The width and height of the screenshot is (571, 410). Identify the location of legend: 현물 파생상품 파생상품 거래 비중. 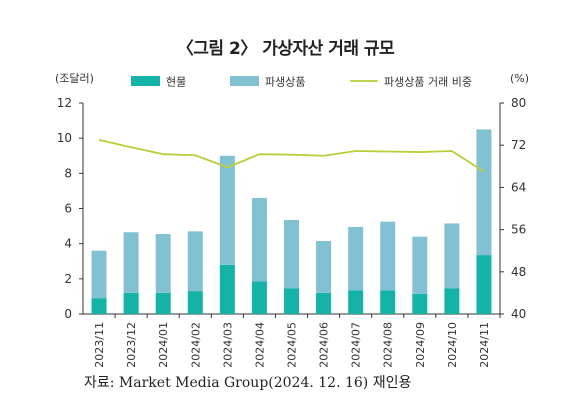
(301, 82).